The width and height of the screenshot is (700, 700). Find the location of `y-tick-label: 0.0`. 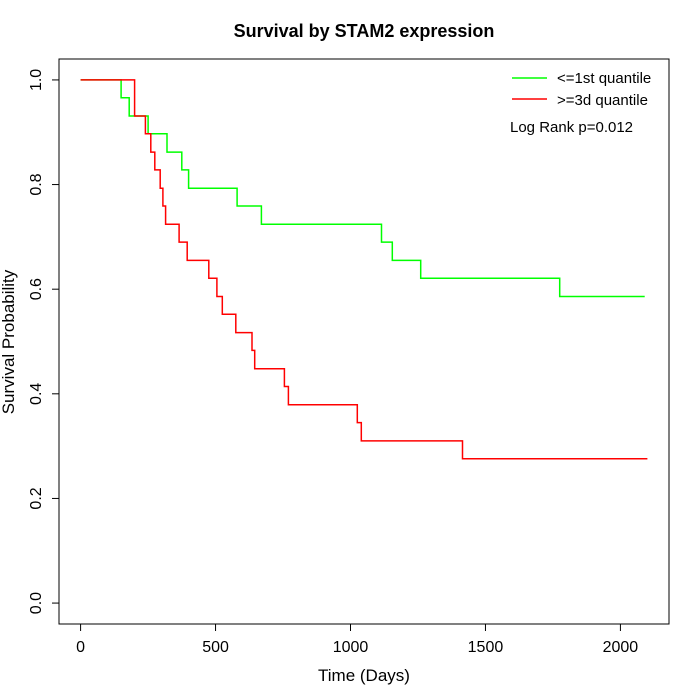

y-tick-label: 0.0 is located at coordinates (36, 603).